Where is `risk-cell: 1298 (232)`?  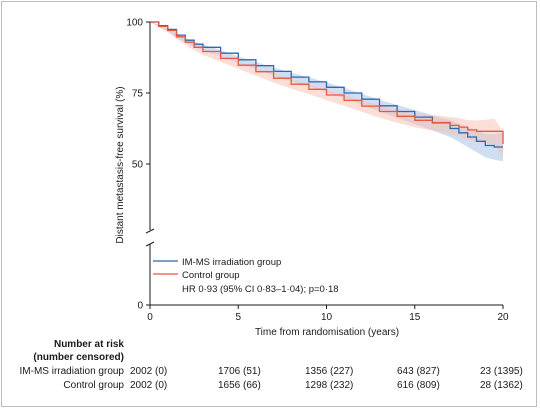 risk-cell: 1298 (232) is located at coordinates (329, 385).